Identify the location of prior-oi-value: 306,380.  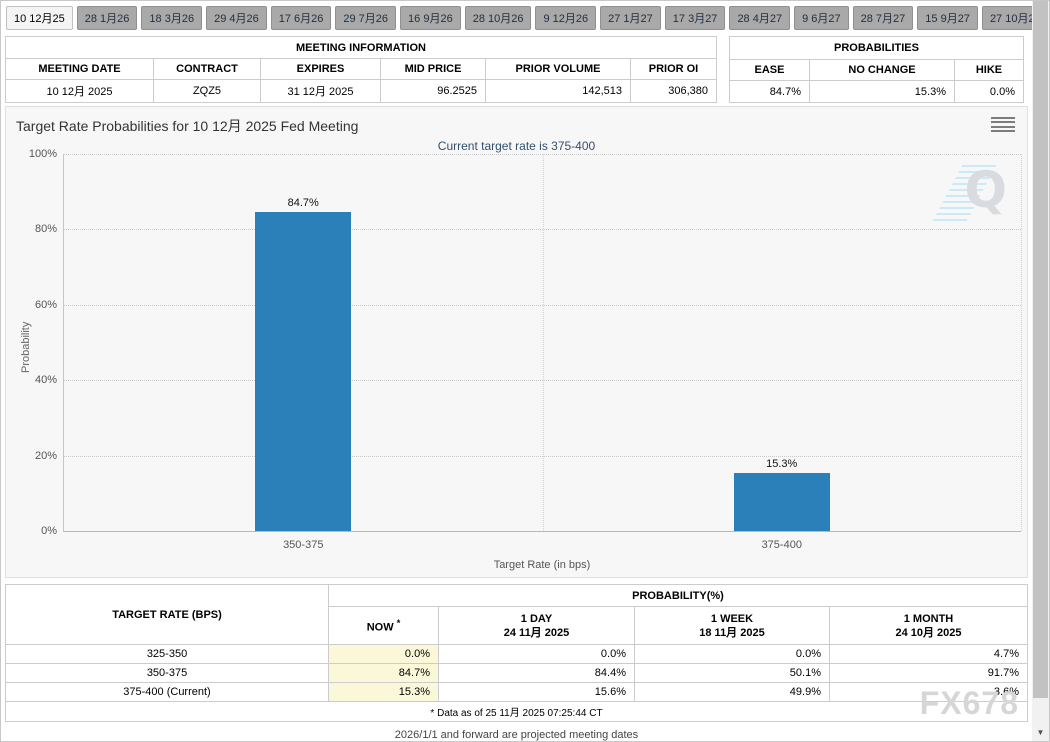
(673, 91).